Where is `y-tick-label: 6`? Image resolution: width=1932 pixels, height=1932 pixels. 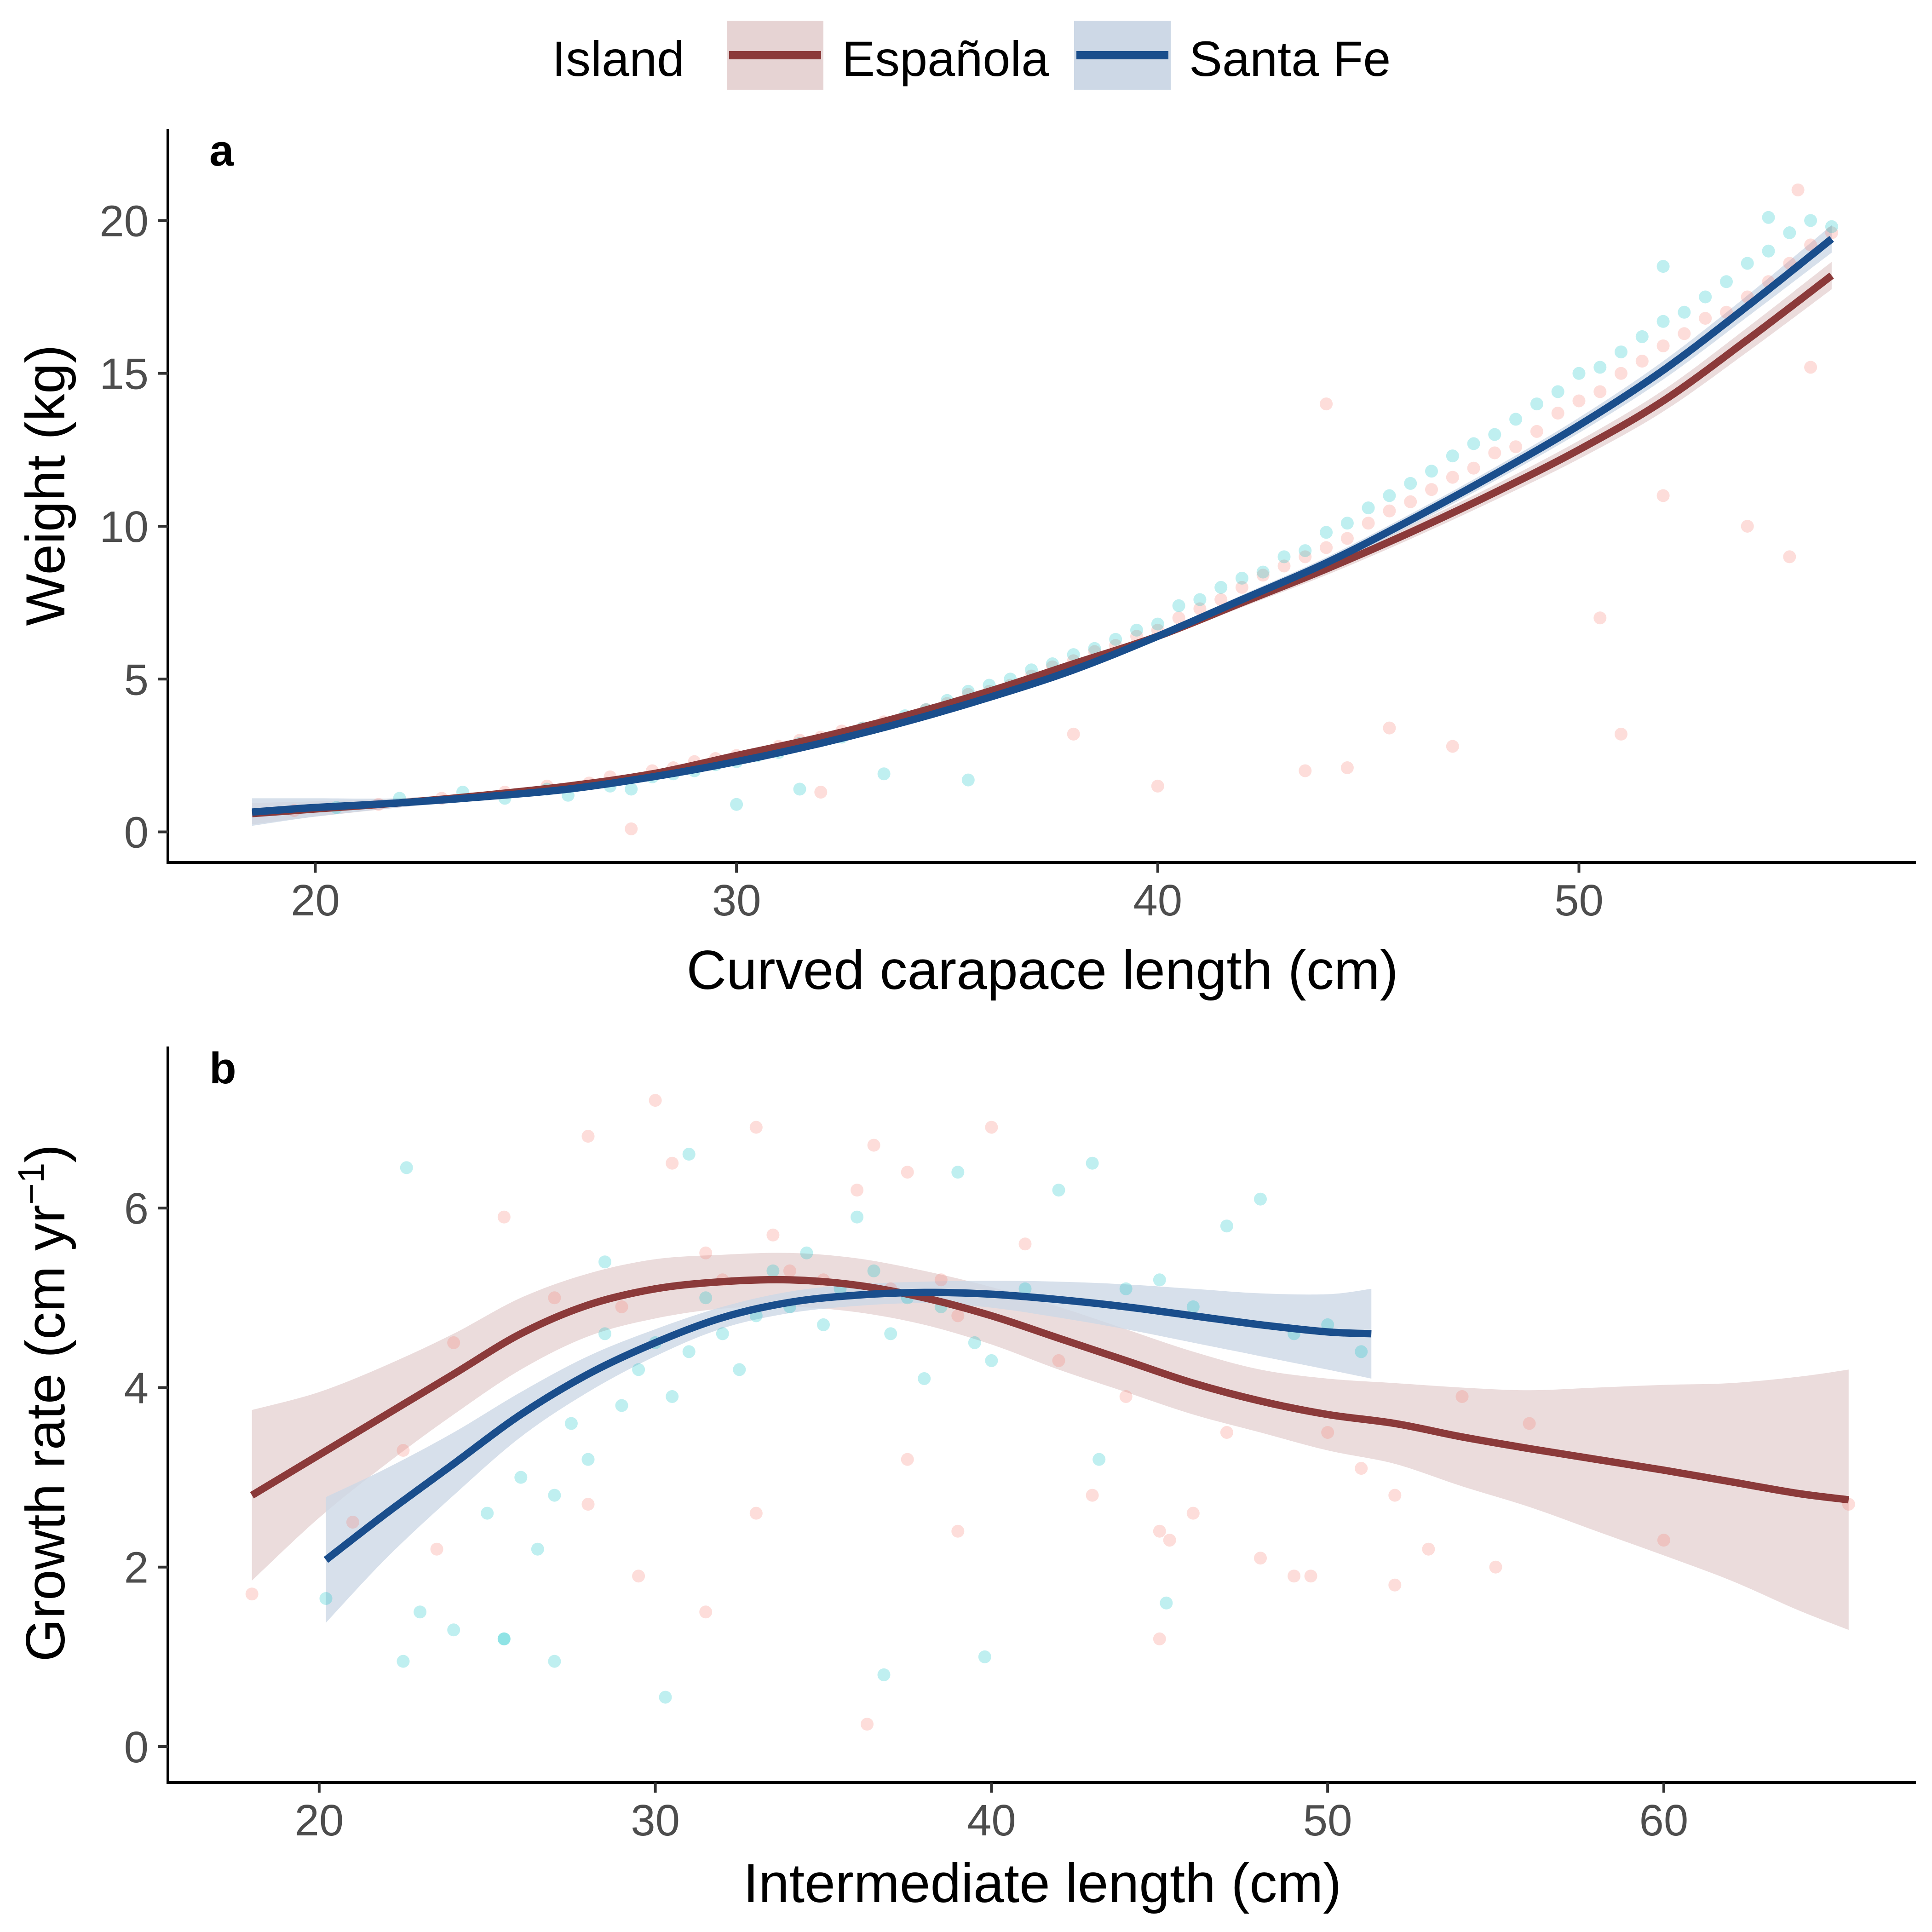
y-tick-label: 6 is located at coordinates (136, 1208).